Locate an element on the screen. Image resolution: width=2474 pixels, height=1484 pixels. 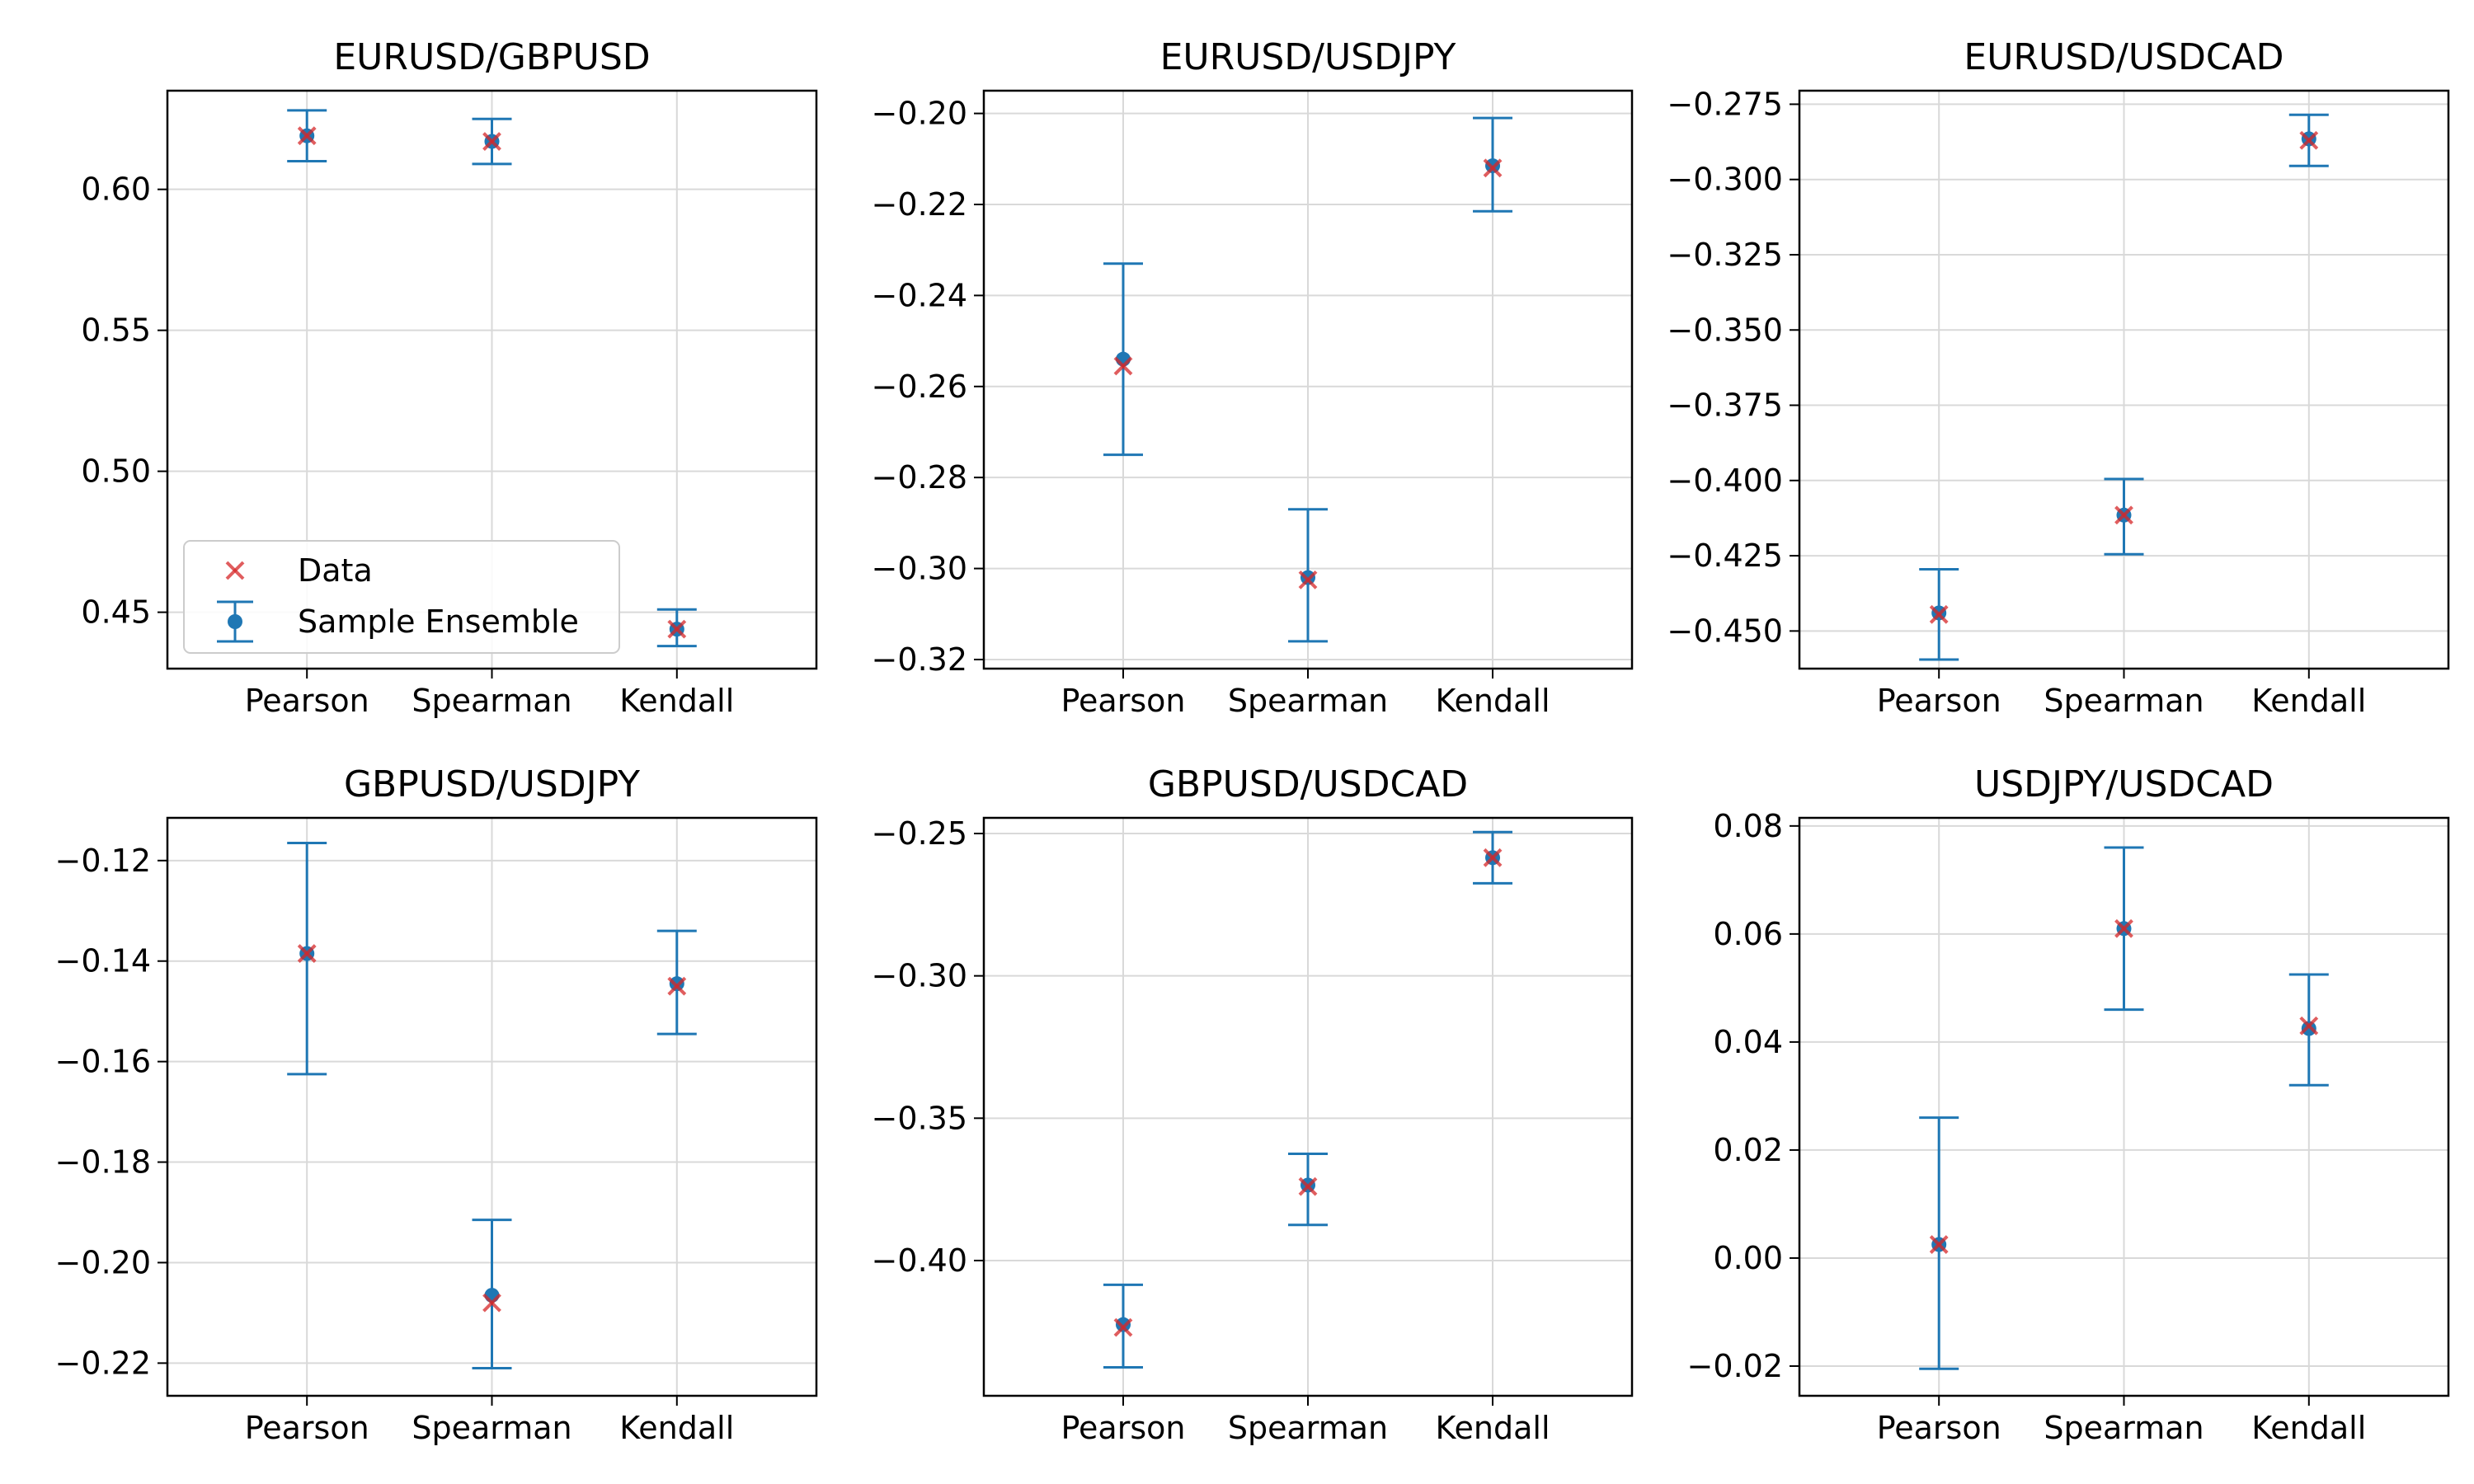
y-tick-label: 0.06 is located at coordinates (1748, 934).